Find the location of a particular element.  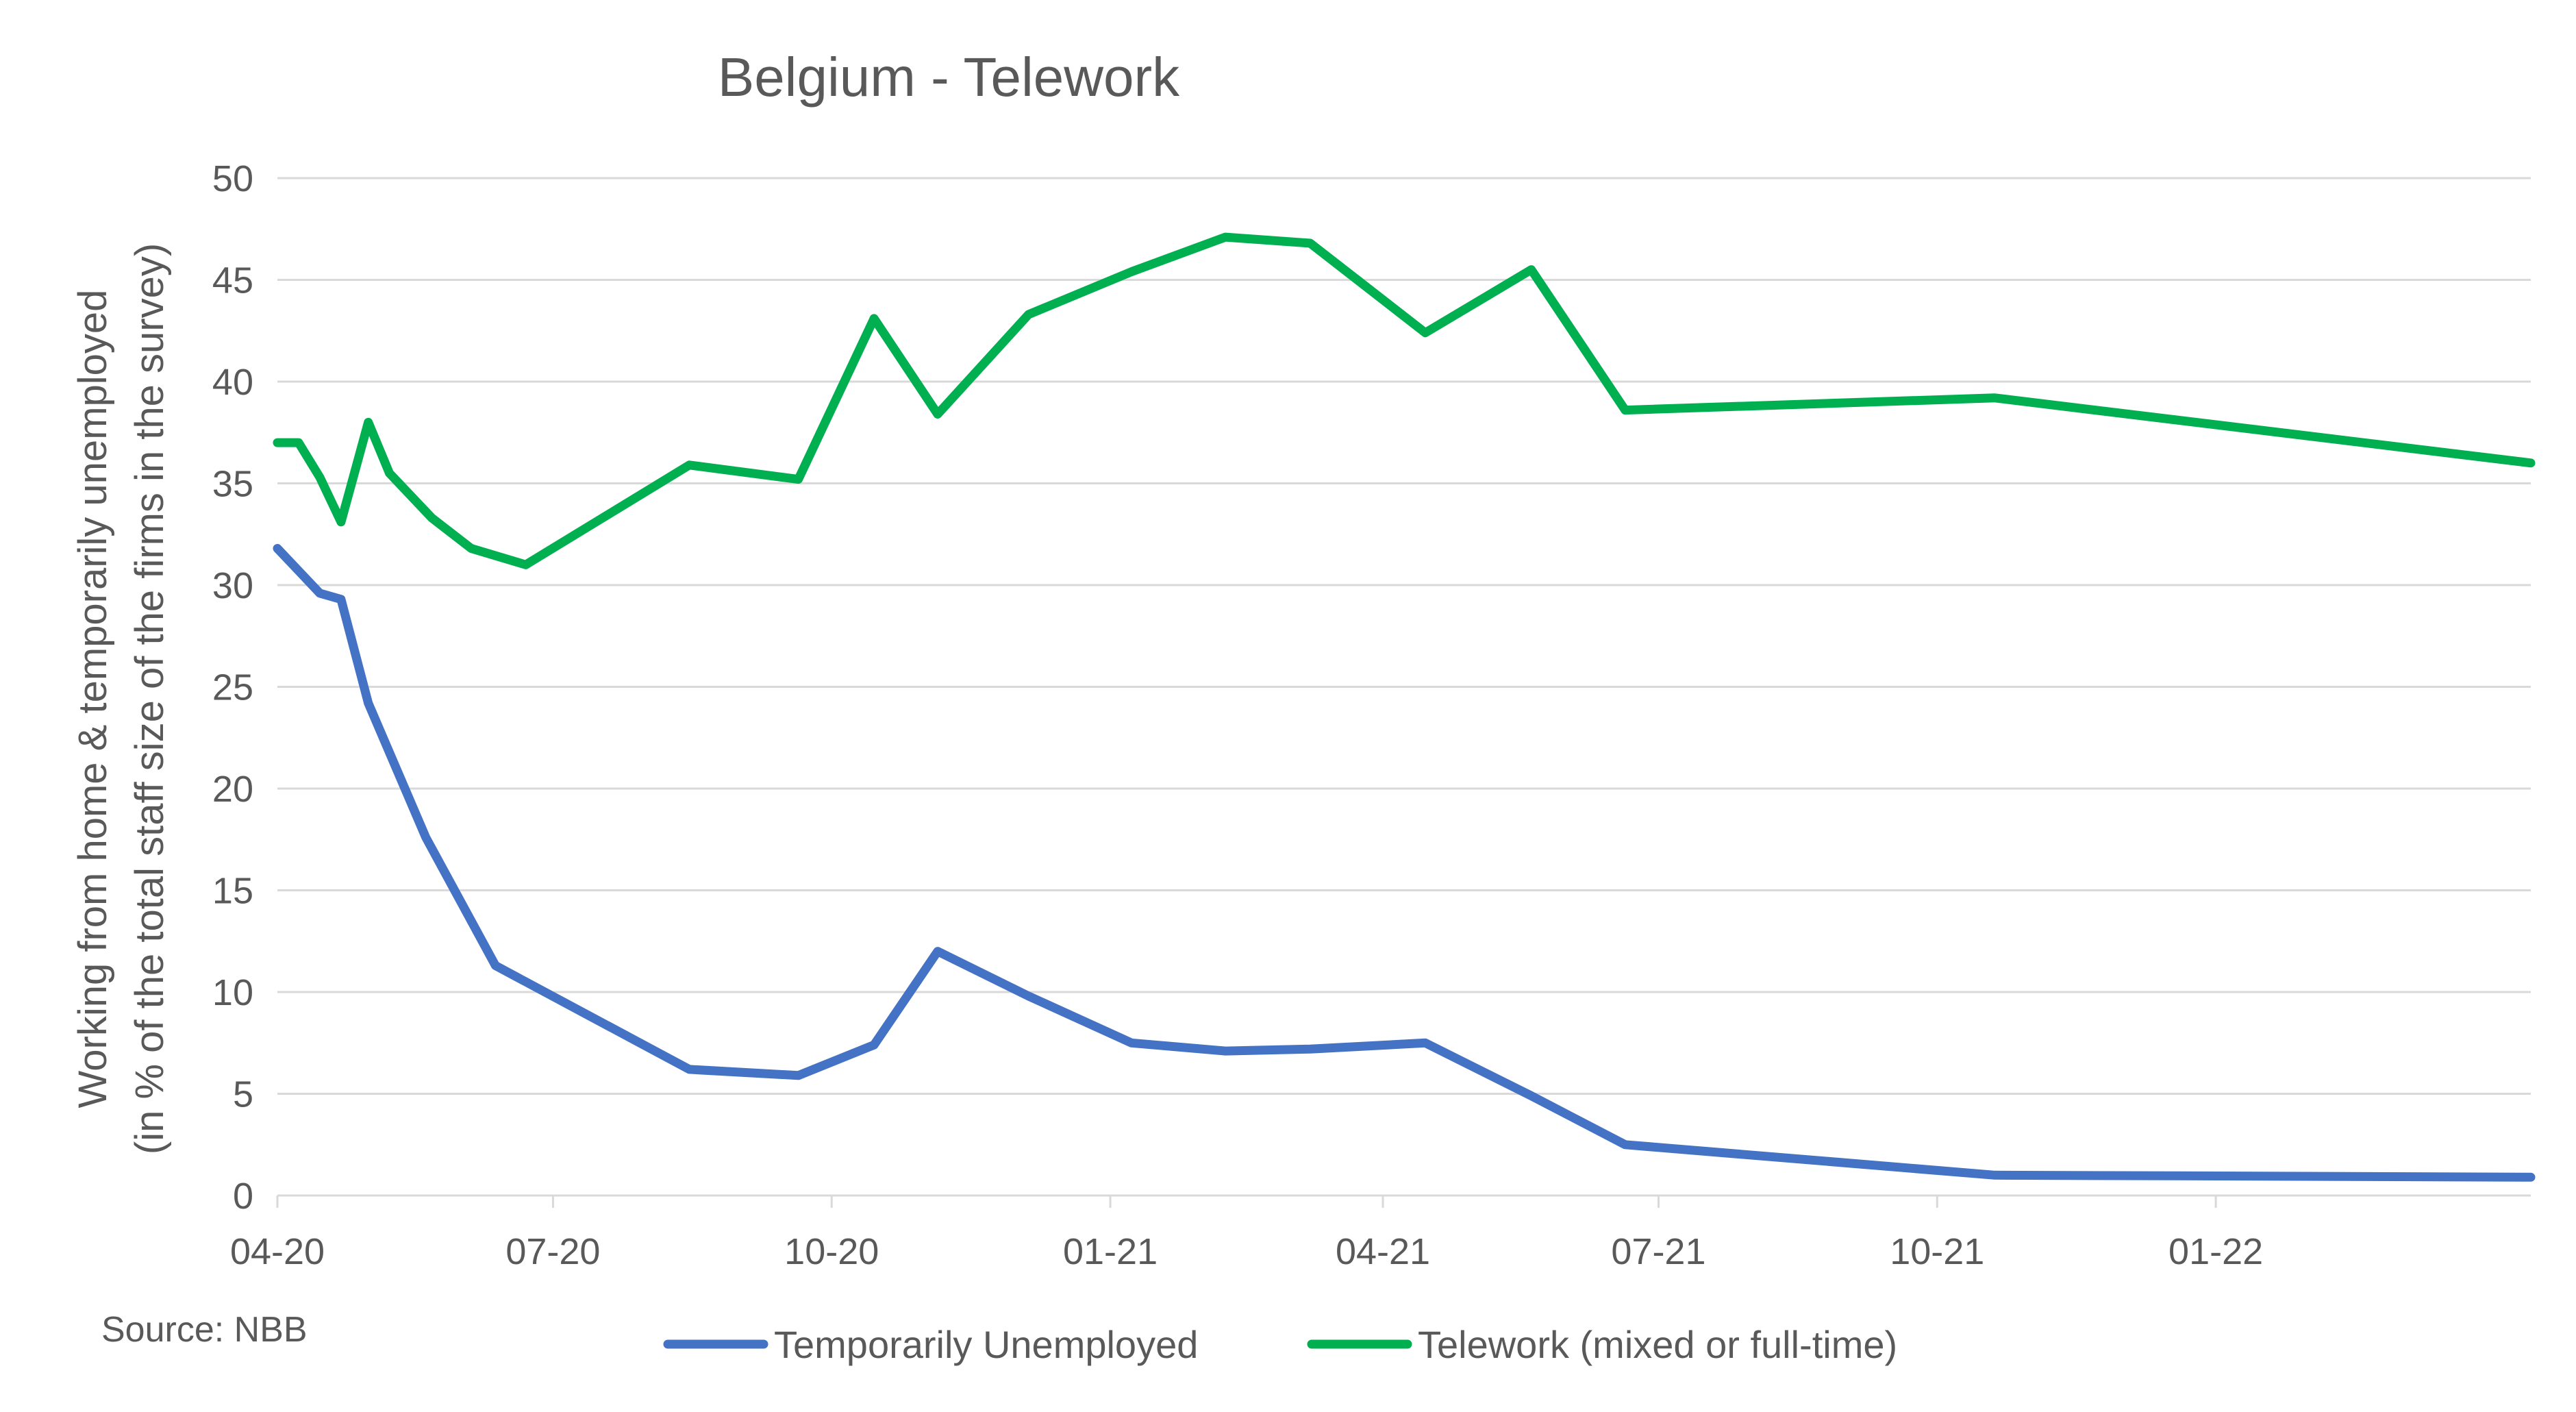

y-tick-label: 0 is located at coordinates (243, 1196).